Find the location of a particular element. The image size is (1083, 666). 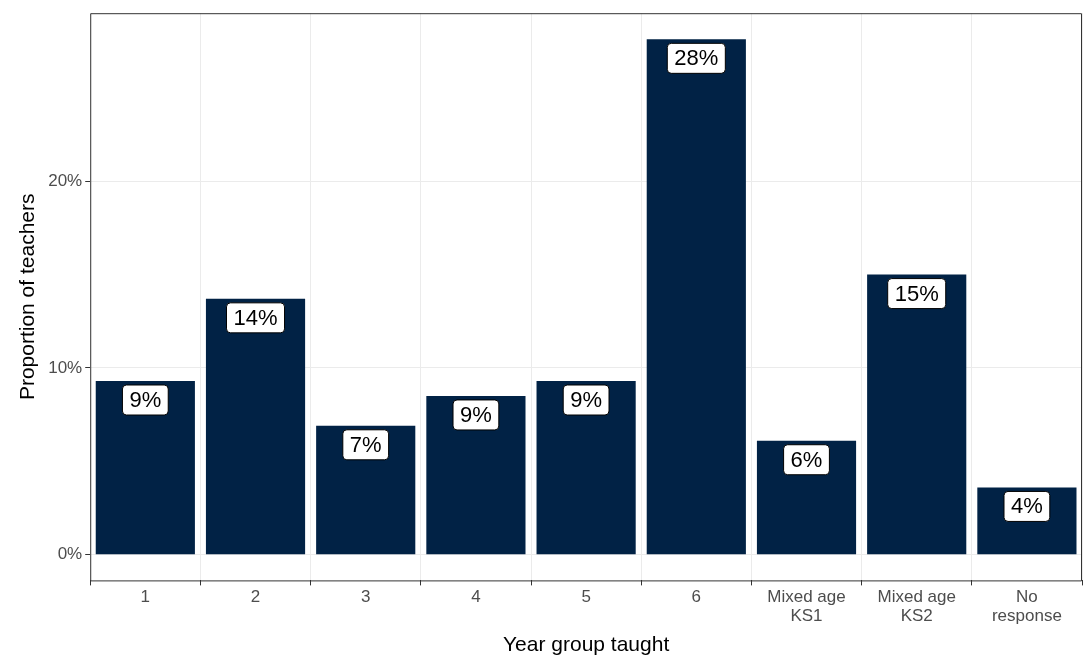

y-tick-label: 10% is located at coordinates (65, 367).